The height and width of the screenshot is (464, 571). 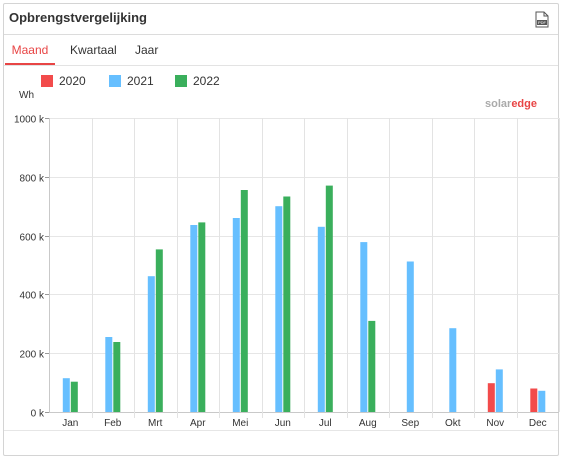 I want to click on solaredge-logo: solaredge, so click(x=511, y=104).